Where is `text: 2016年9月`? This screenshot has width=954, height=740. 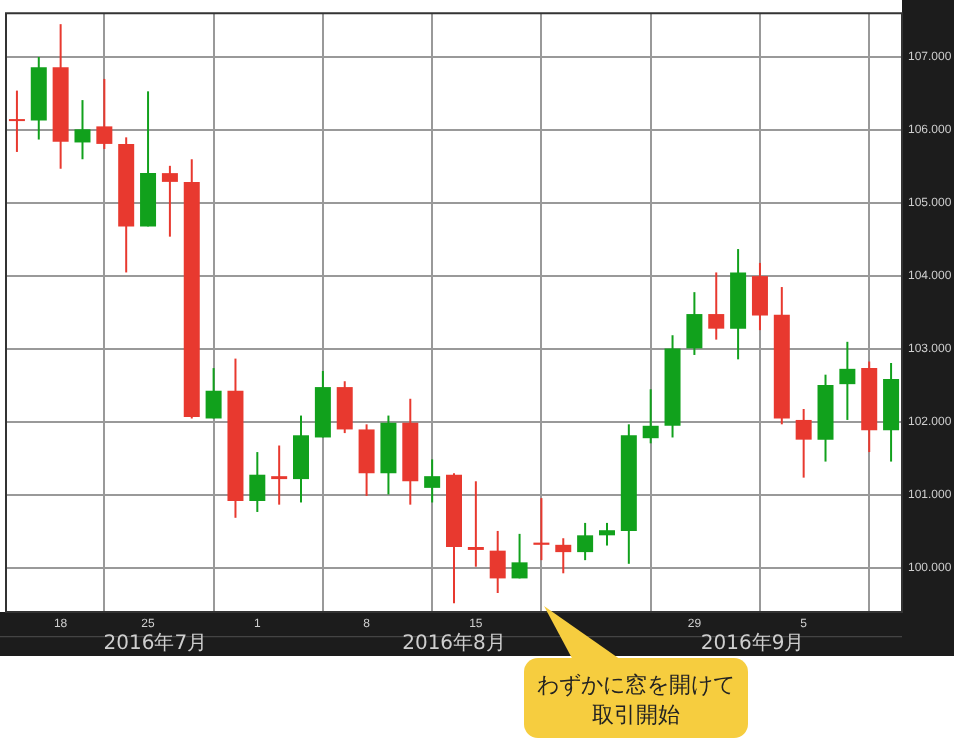 text: 2016年9月 is located at coordinates (752, 643).